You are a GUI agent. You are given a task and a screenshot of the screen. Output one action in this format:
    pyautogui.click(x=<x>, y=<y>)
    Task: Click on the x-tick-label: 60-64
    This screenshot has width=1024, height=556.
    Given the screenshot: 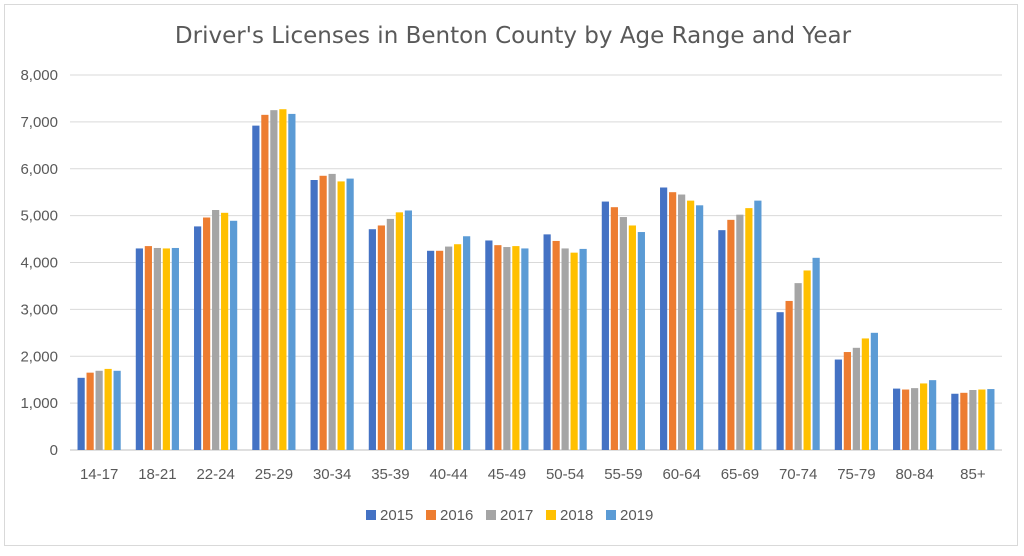 What is the action you would take?
    pyautogui.click(x=681, y=474)
    